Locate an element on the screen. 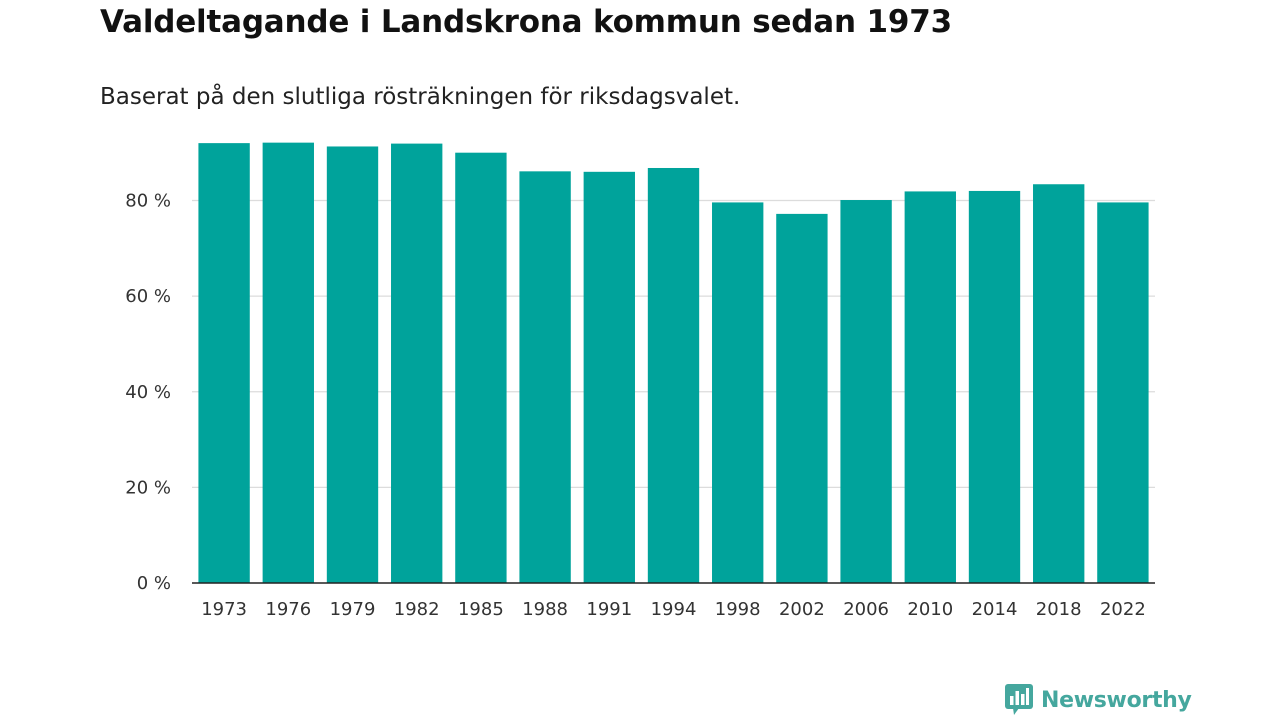 The width and height of the screenshot is (1280, 720). bar-1988 is located at coordinates (545, 377).